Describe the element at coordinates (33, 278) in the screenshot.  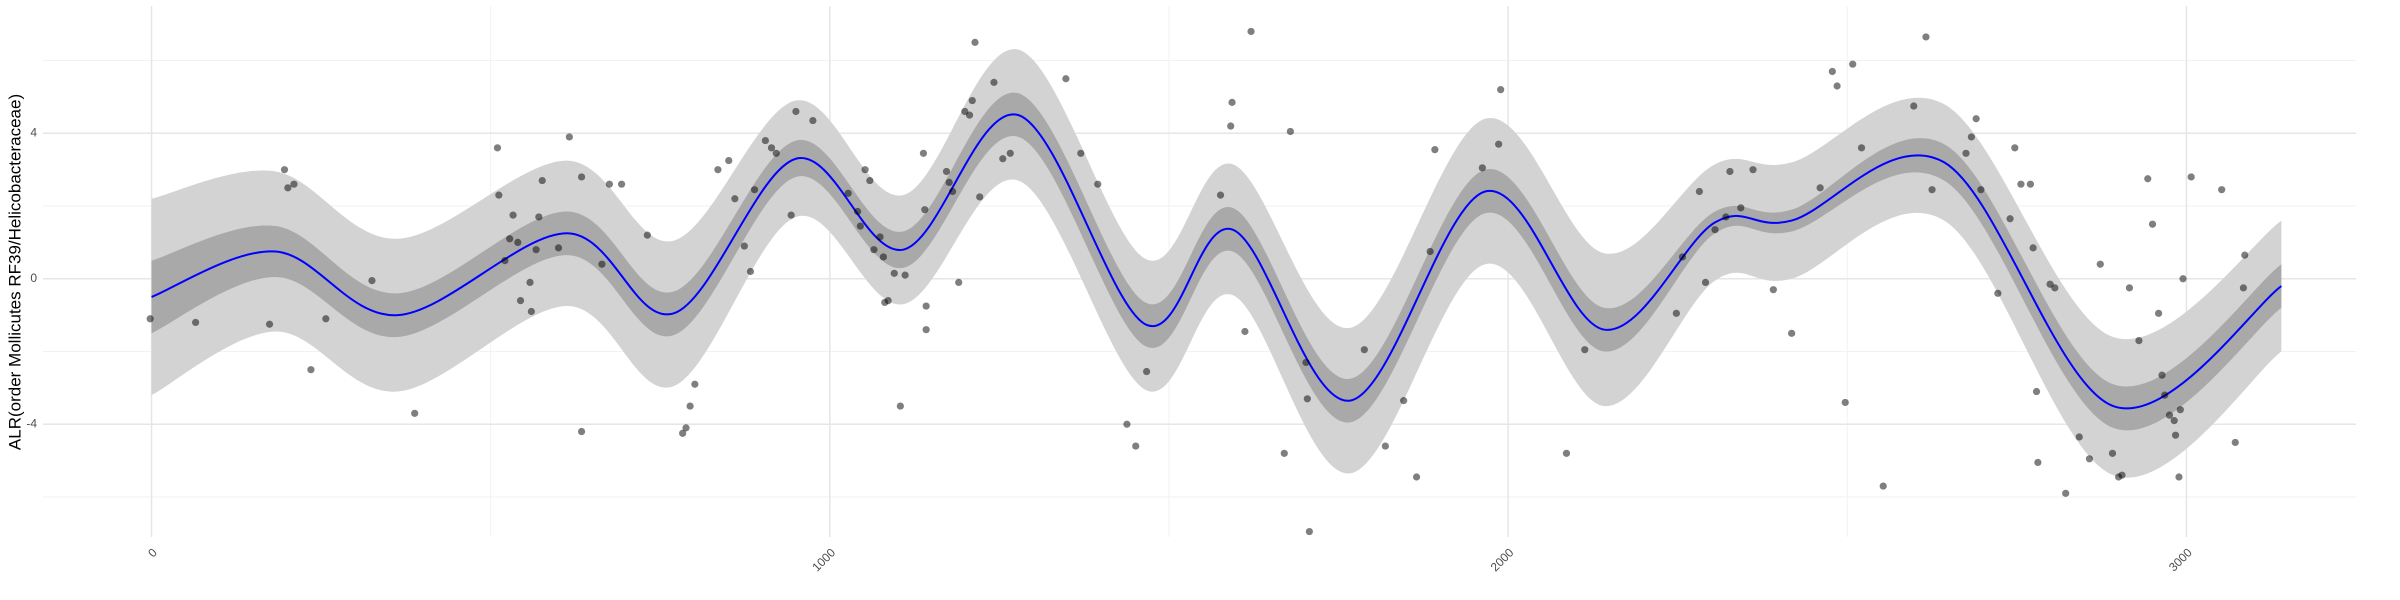
I see `y-tick-label: 0` at that location.